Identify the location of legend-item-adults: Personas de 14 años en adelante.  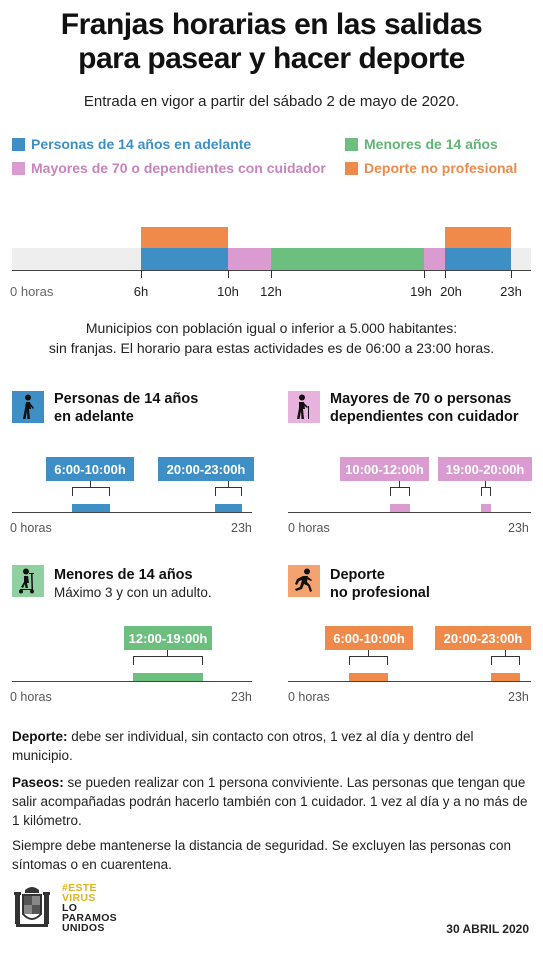
(131, 144).